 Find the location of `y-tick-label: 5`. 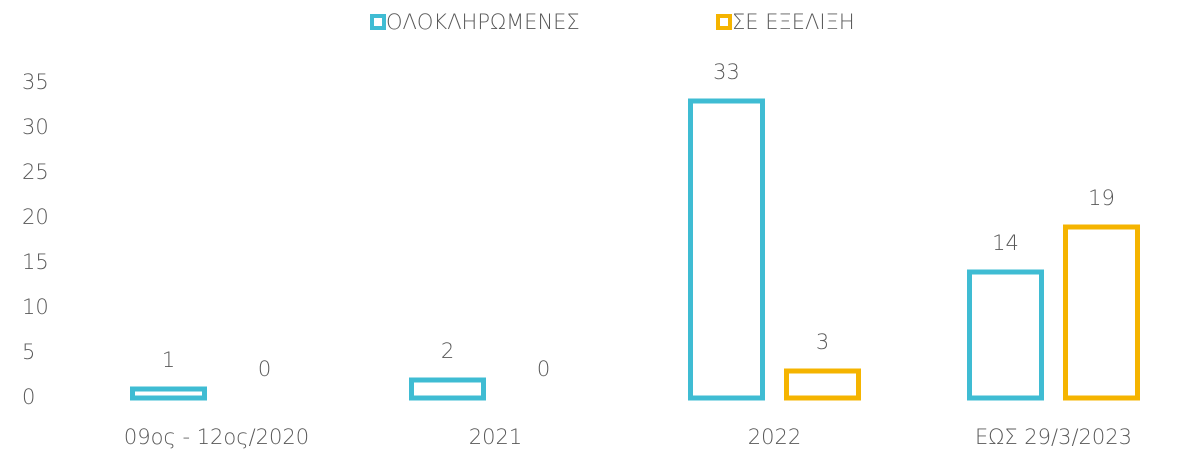

y-tick-label: 5 is located at coordinates (28, 352).